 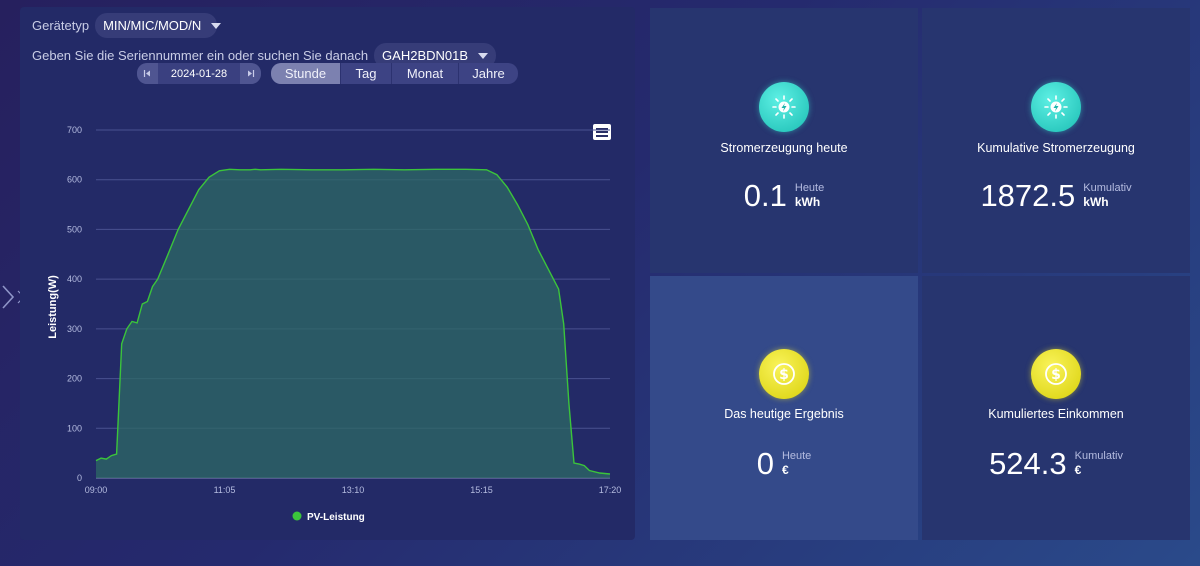 I want to click on device-type-select: MIN/MIC/MOD/N, so click(x=158, y=25).